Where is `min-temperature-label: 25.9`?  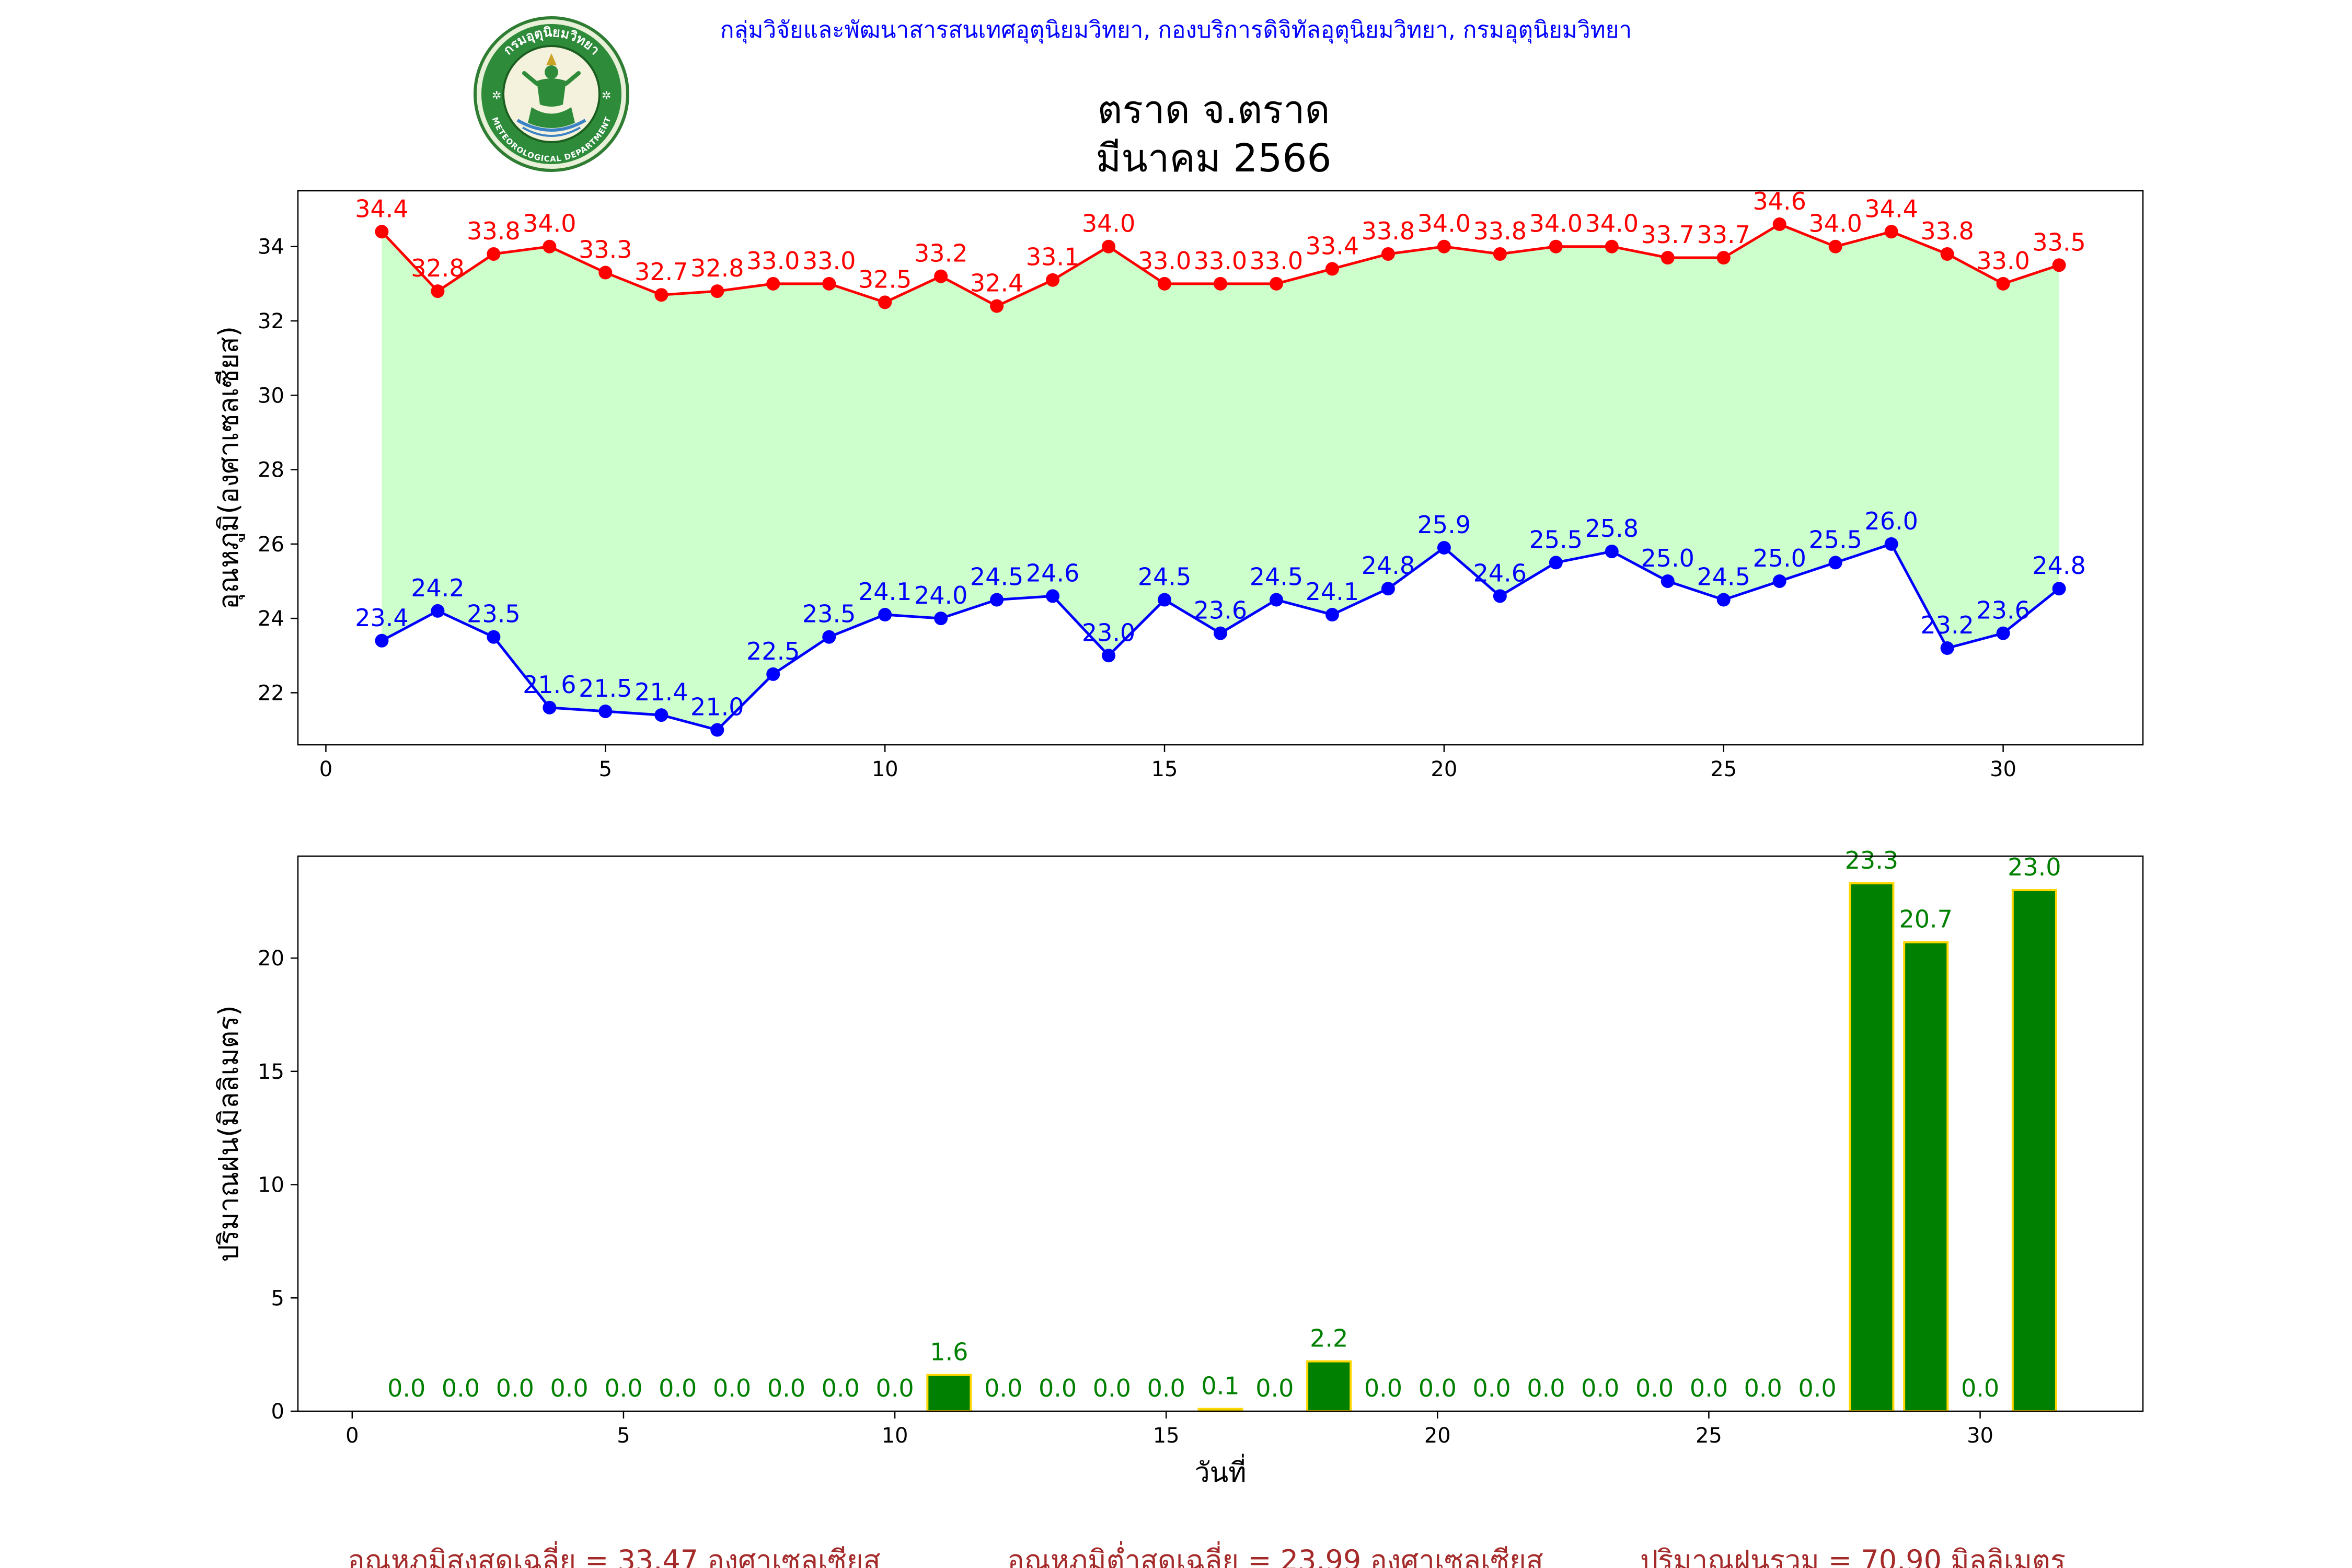
min-temperature-label: 25.9 is located at coordinates (1444, 525).